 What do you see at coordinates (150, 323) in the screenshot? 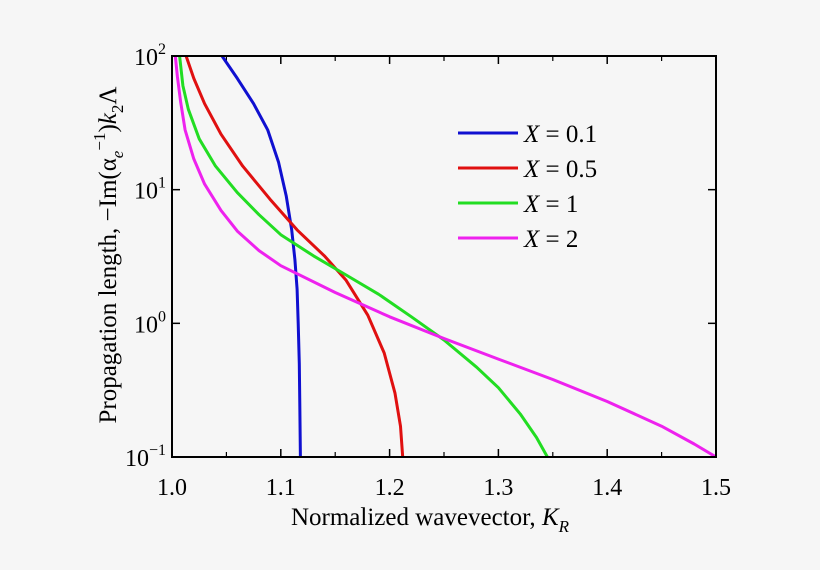
I see `y-tick-label: 10⁰` at bounding box center [150, 323].